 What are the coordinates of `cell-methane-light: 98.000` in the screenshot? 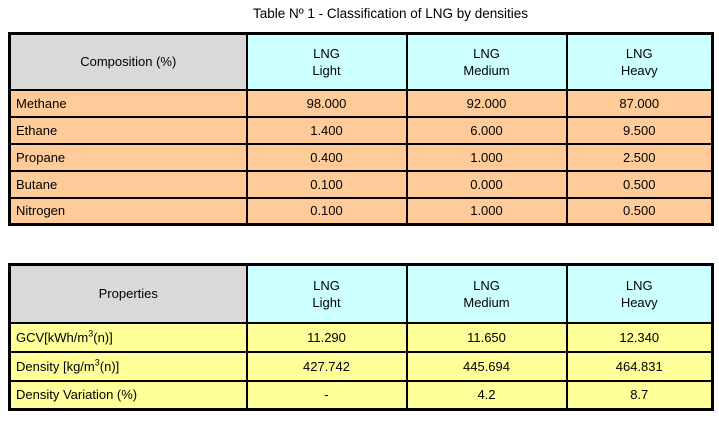 It's located at (326, 103).